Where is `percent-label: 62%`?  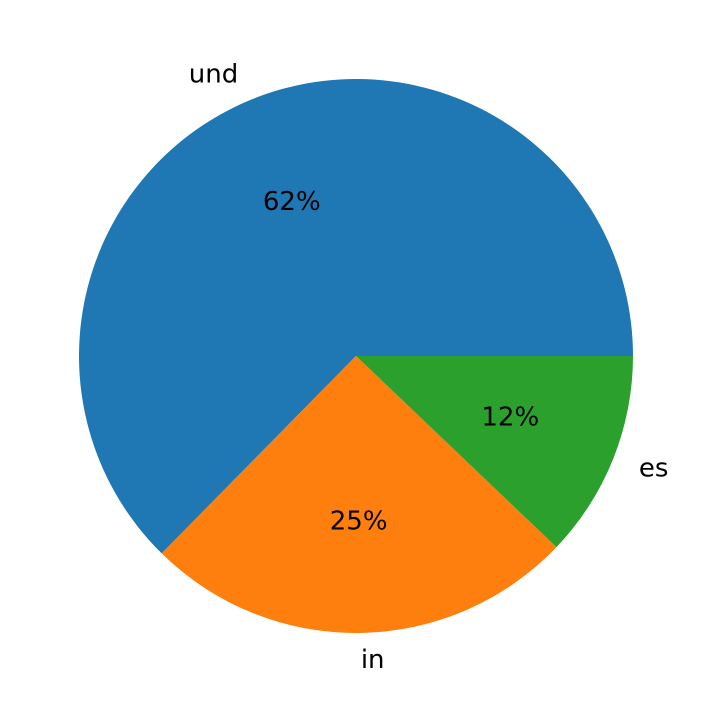 percent-label: 62% is located at coordinates (292, 202).